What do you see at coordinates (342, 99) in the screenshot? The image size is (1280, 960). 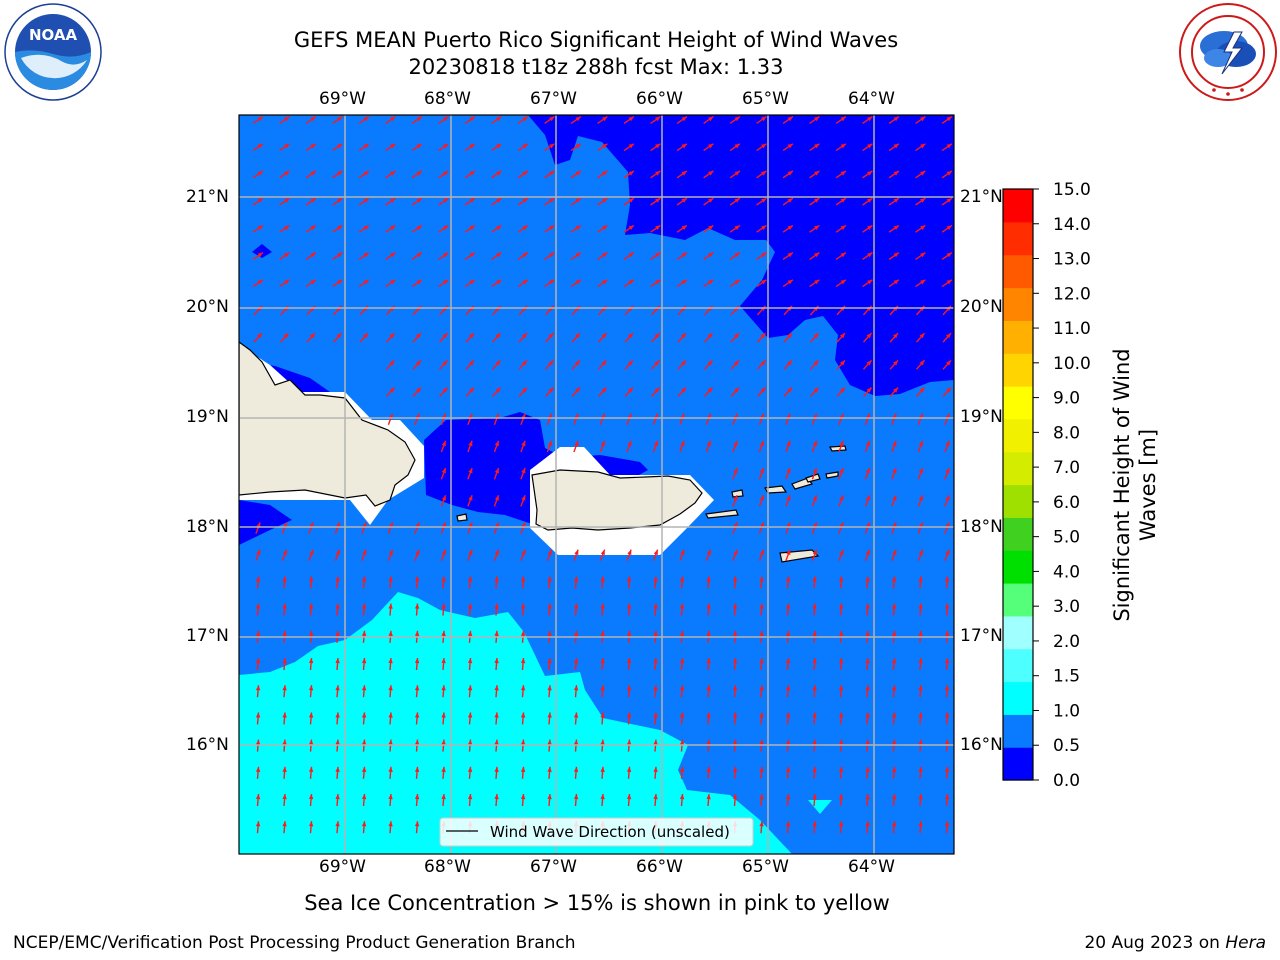 I see `lon-label-top-69w: 69°W` at bounding box center [342, 99].